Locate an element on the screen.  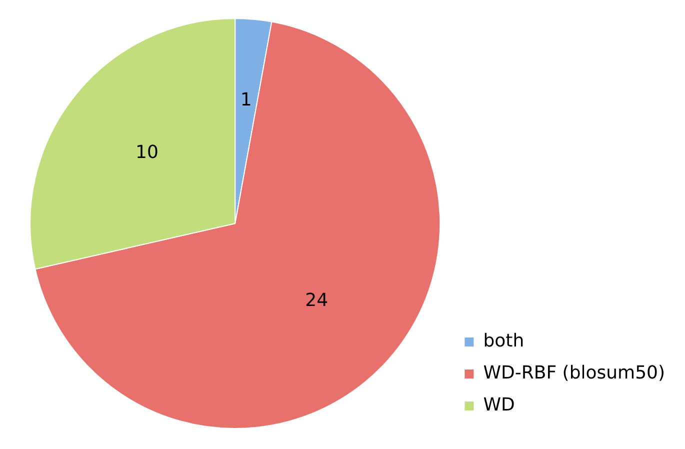
data-label: 10 is located at coordinates (147, 152).